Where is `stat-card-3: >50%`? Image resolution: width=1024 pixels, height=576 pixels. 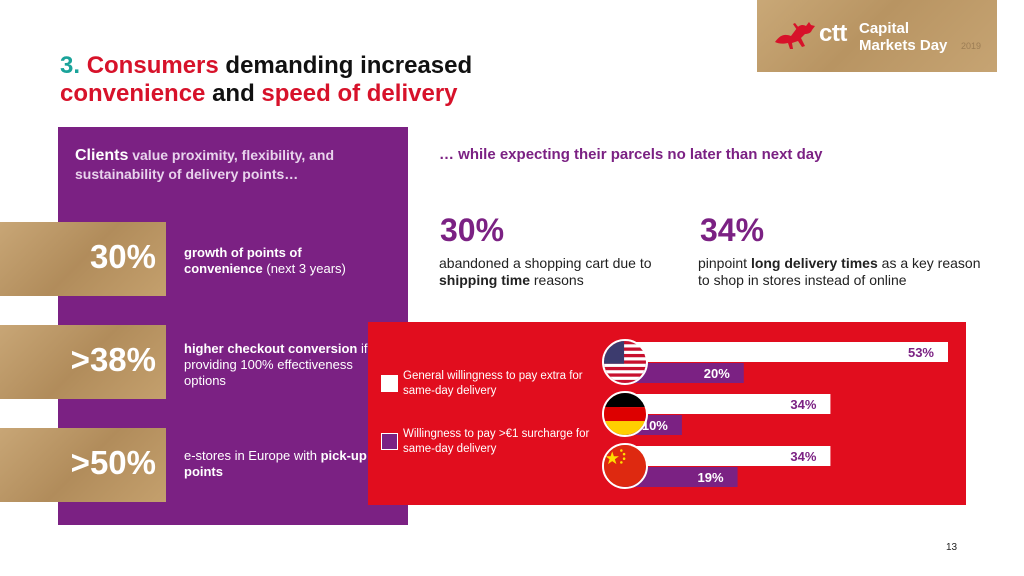 stat-card-3: >50% is located at coordinates (83, 465).